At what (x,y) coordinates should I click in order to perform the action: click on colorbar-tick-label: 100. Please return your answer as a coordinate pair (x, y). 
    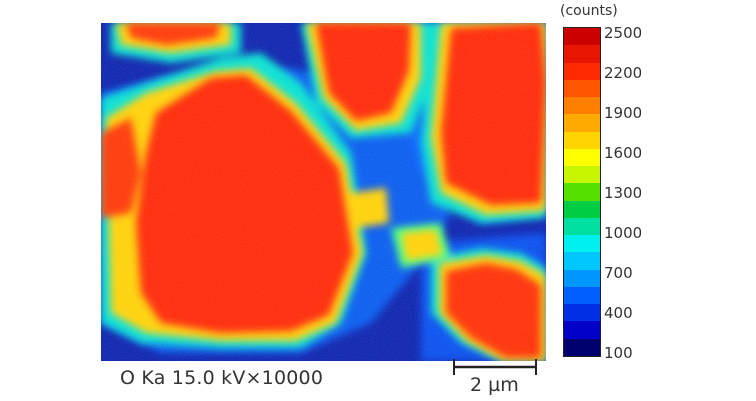
    Looking at the image, I should click on (618, 353).